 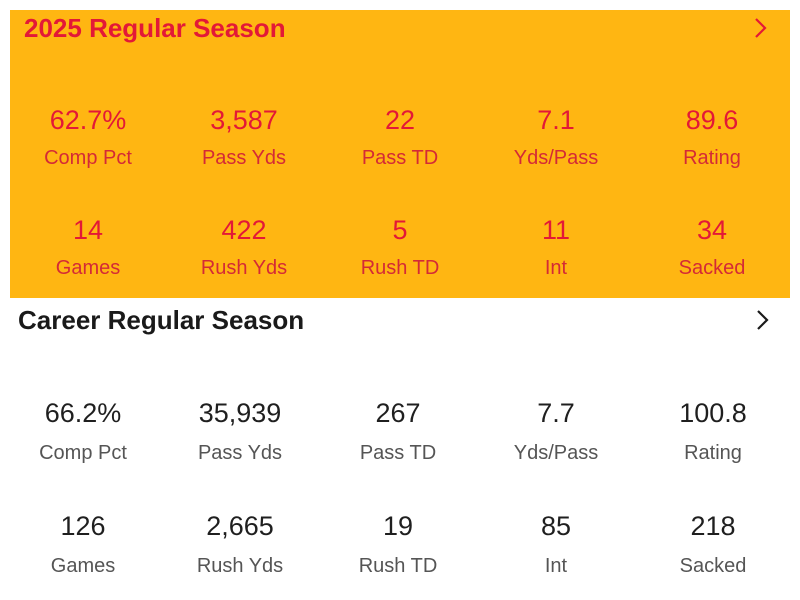 I want to click on stat-item: 19 Rush TD, so click(x=398, y=544).